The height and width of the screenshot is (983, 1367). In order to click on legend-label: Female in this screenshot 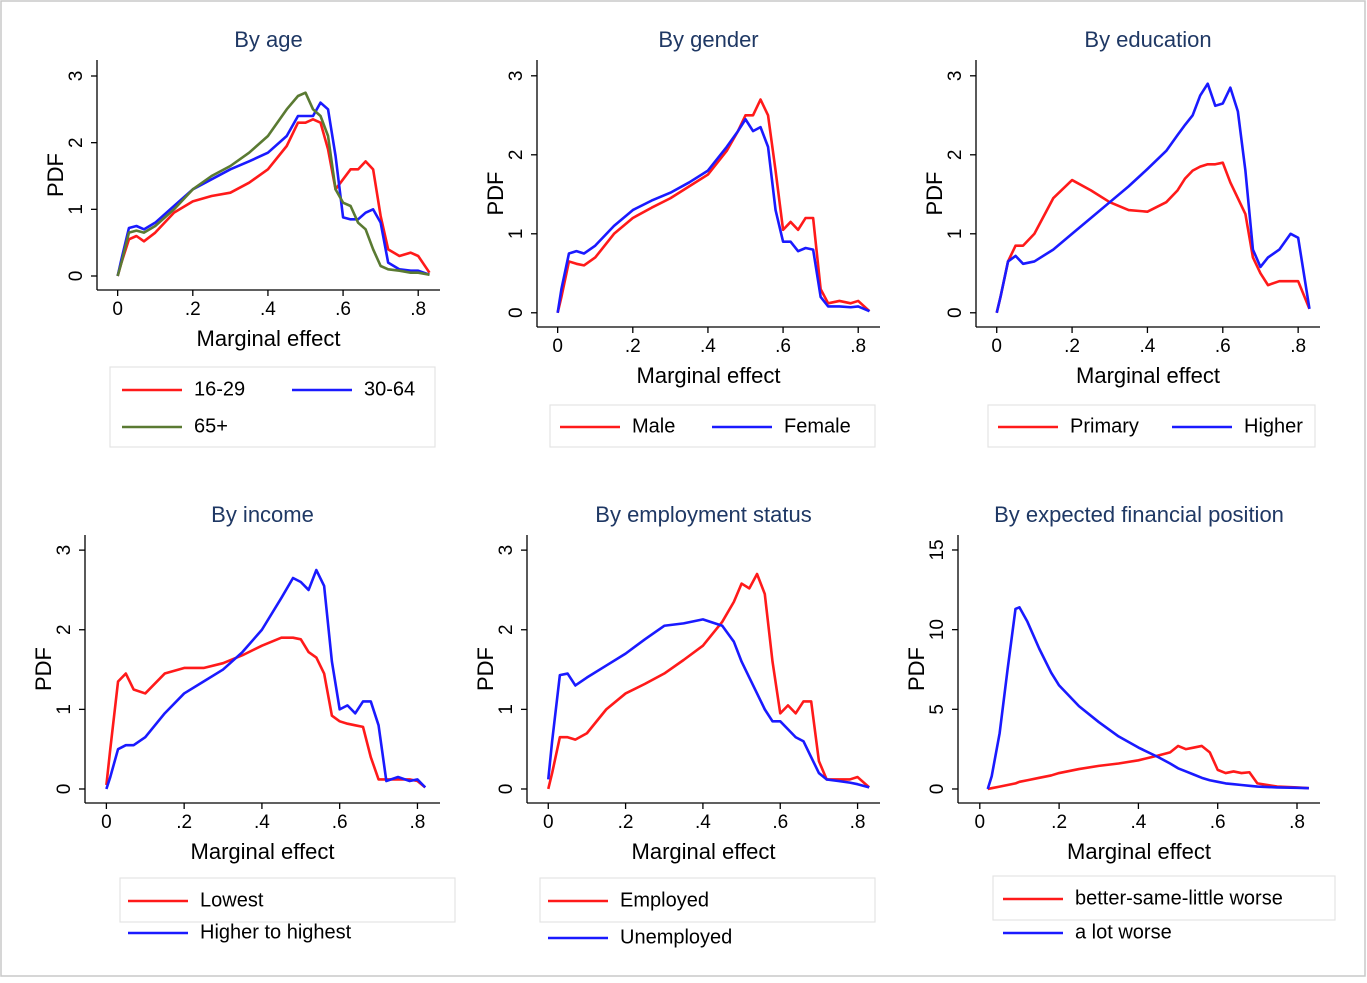, I will do `click(817, 426)`.